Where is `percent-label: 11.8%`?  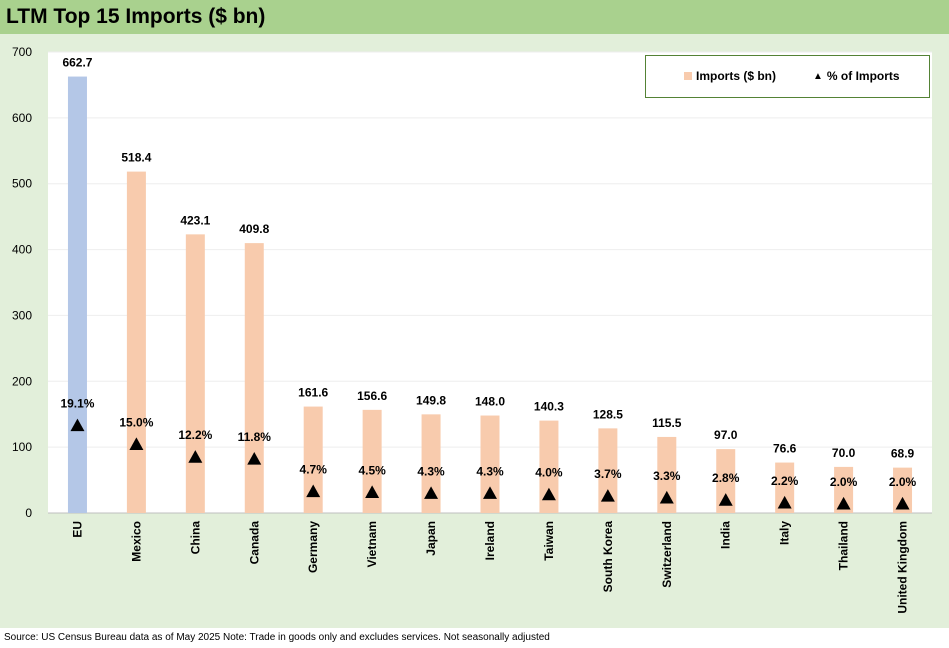
percent-label: 11.8% is located at coordinates (255, 437).